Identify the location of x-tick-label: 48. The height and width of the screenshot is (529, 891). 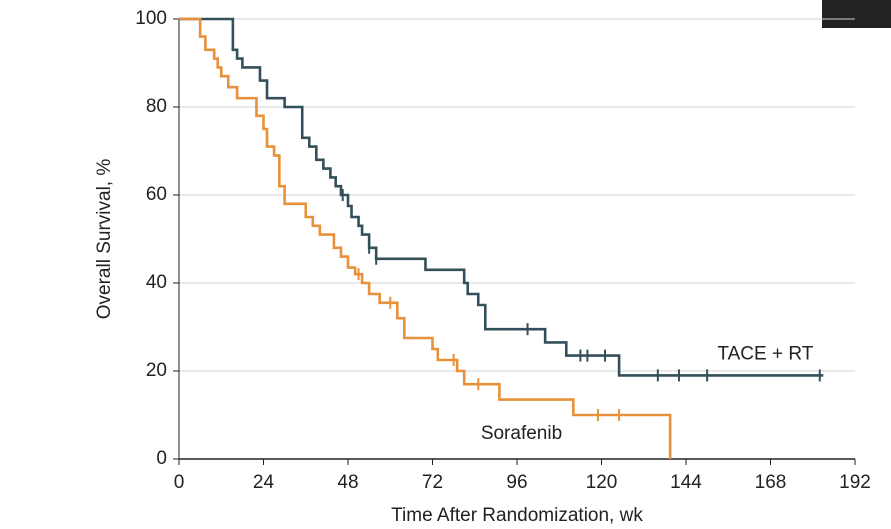
(347, 482).